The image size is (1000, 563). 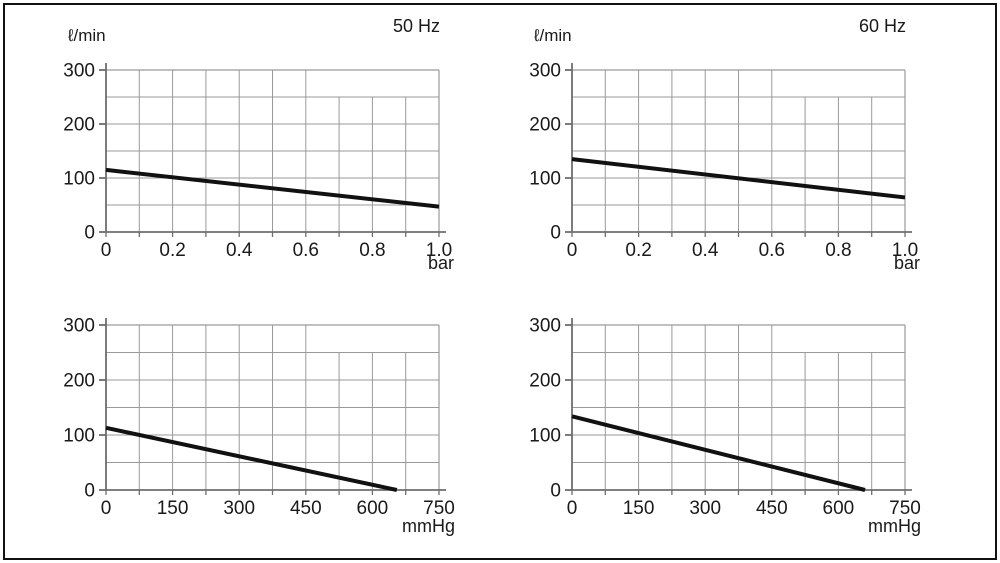 I want to click on y-unit-label-60hz: ℓ/min, so click(x=553, y=35).